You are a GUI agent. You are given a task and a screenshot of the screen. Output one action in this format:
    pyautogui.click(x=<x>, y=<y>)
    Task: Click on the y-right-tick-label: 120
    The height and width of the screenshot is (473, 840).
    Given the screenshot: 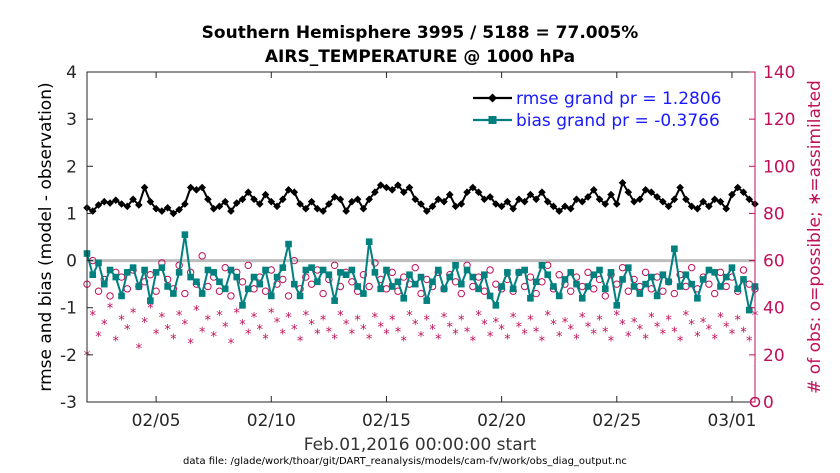 What is the action you would take?
    pyautogui.click(x=779, y=120)
    